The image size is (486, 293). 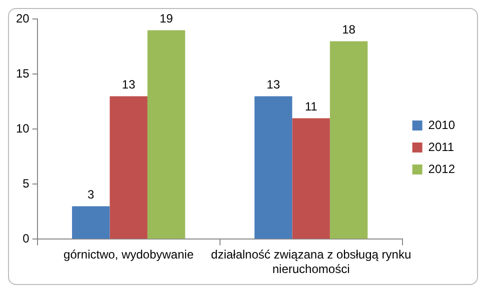 I want to click on legend-label: 2011, so click(x=441, y=147).